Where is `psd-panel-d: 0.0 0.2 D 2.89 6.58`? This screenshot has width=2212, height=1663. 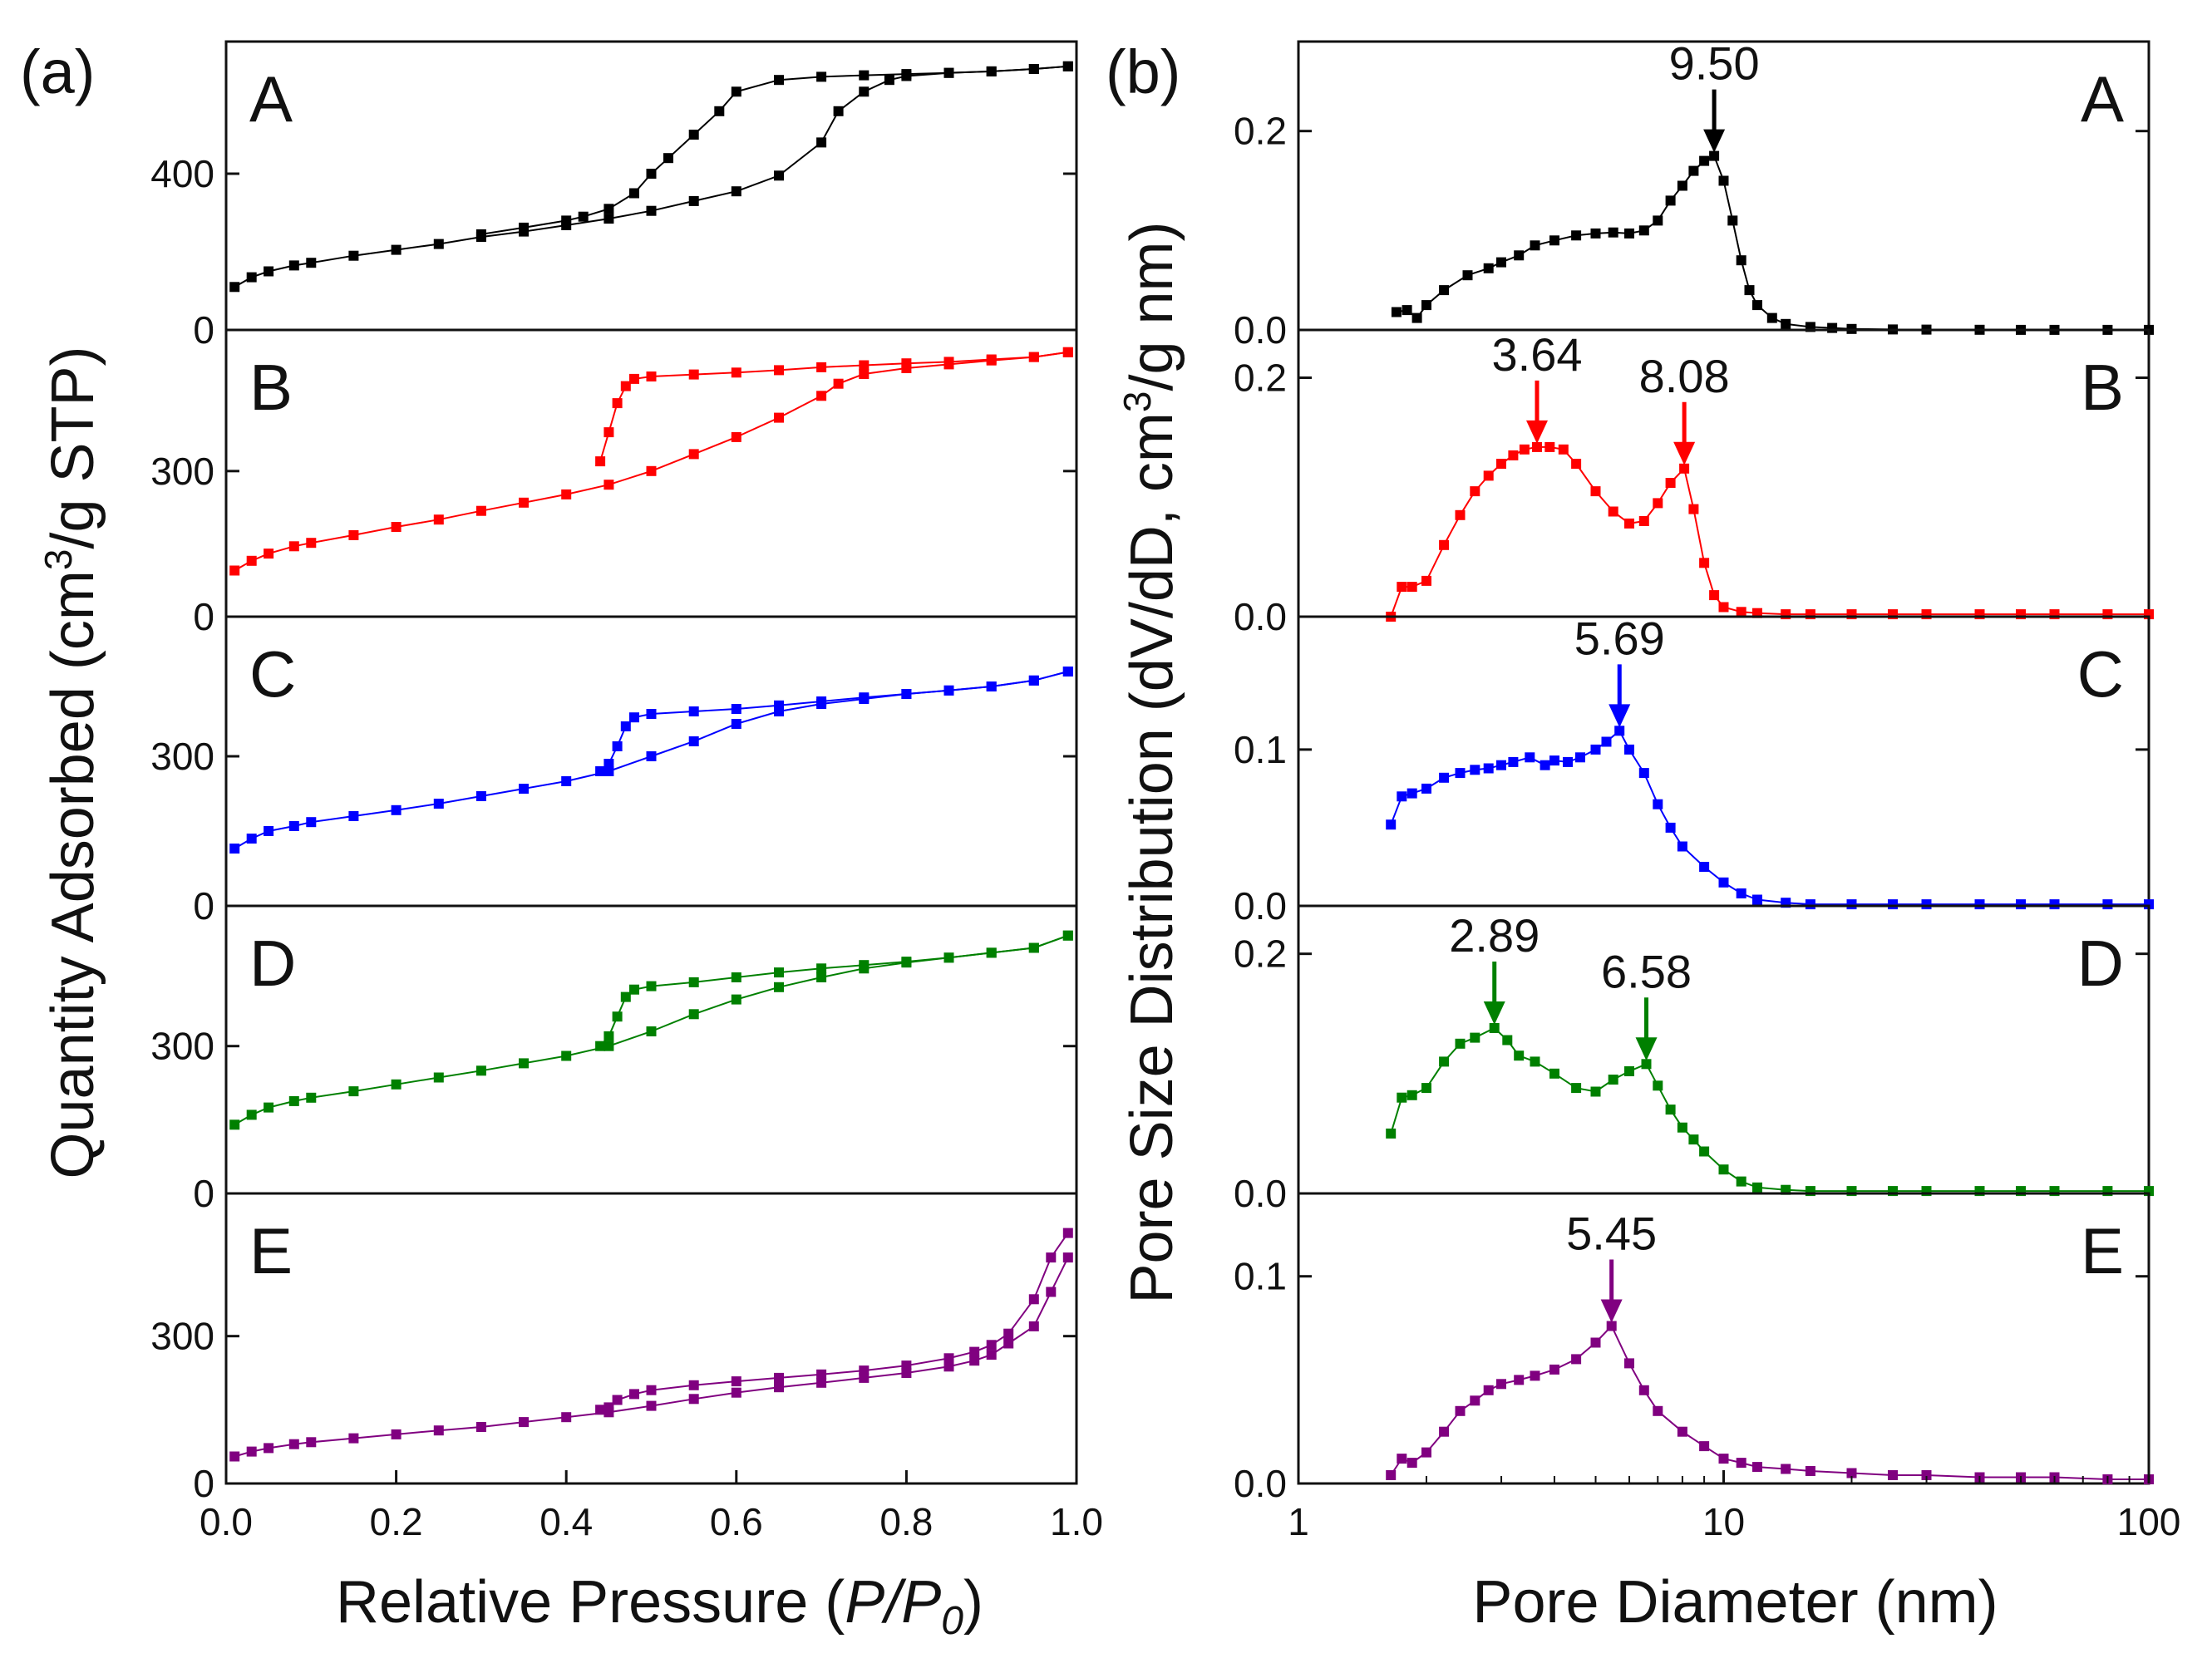 psd-panel-d: 0.0 0.2 D 2.89 6.58 is located at coordinates (1694, 1059).